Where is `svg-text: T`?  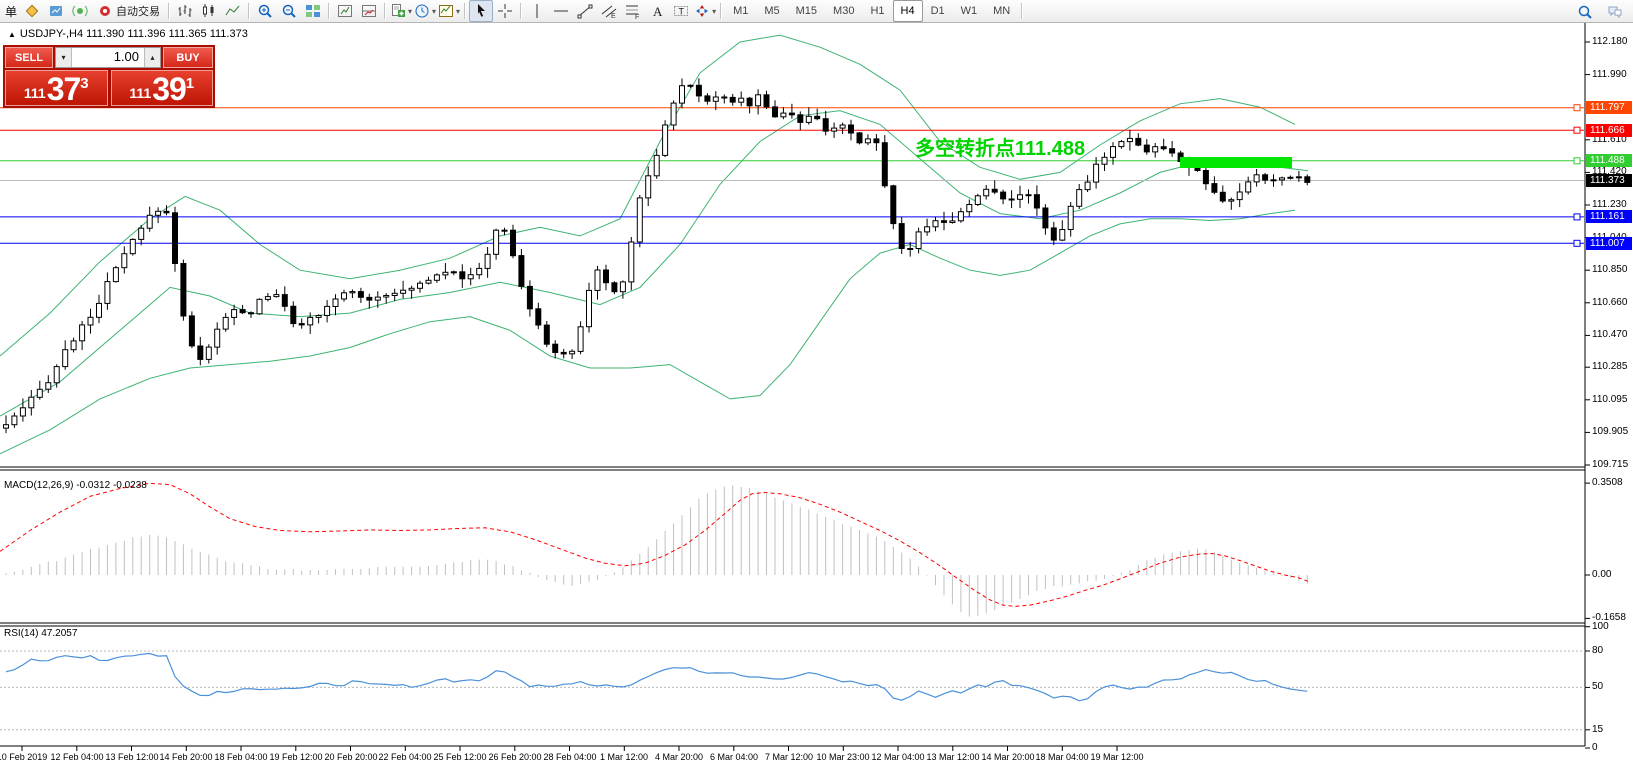 svg-text: T is located at coordinates (682, 12).